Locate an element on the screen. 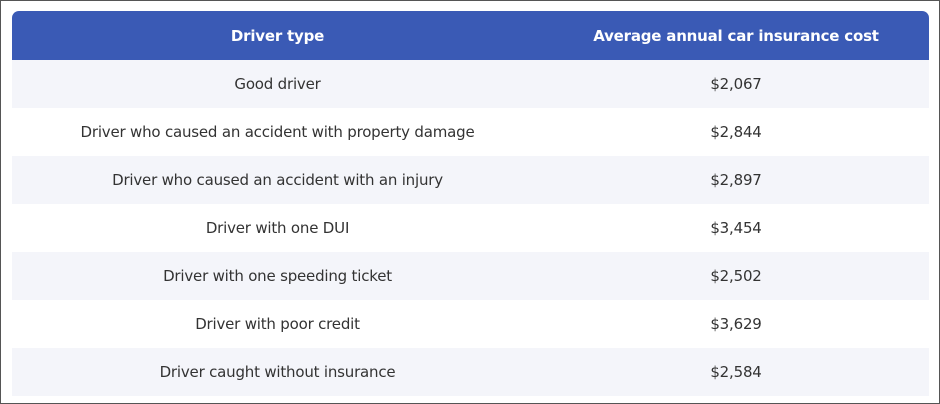  table-row: Driver with one speeding ticket $2,502 is located at coordinates (470, 276).